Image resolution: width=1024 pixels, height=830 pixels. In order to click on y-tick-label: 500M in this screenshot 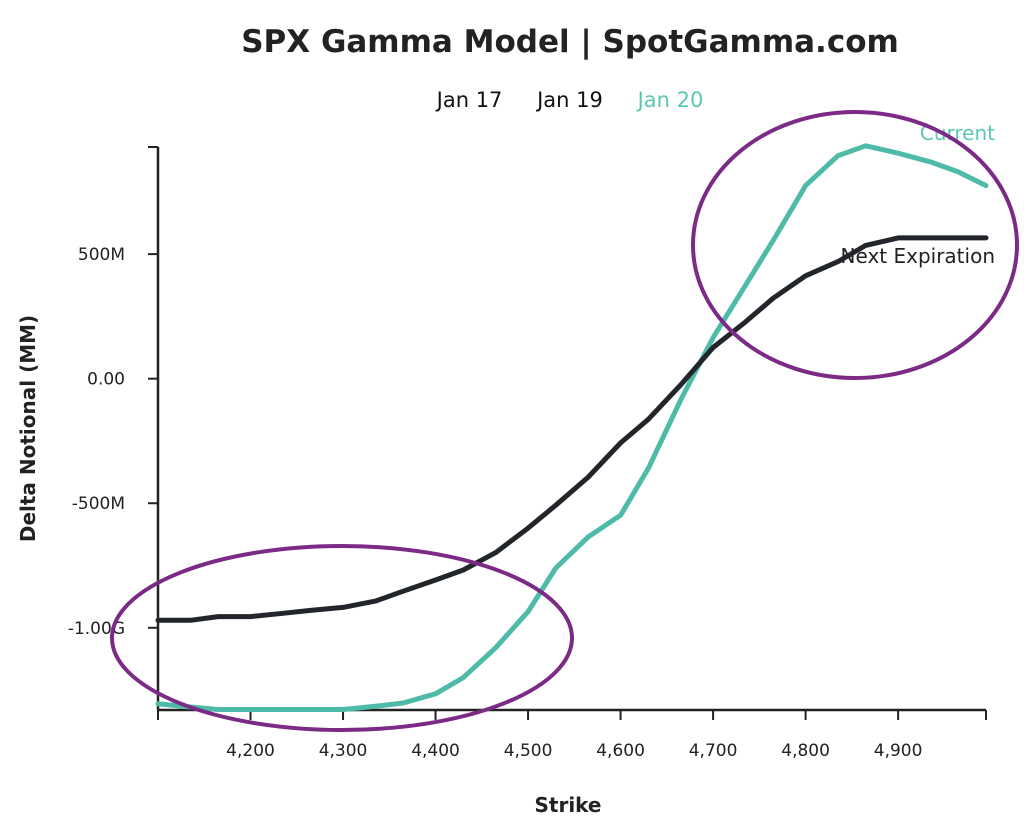, I will do `click(101, 255)`.